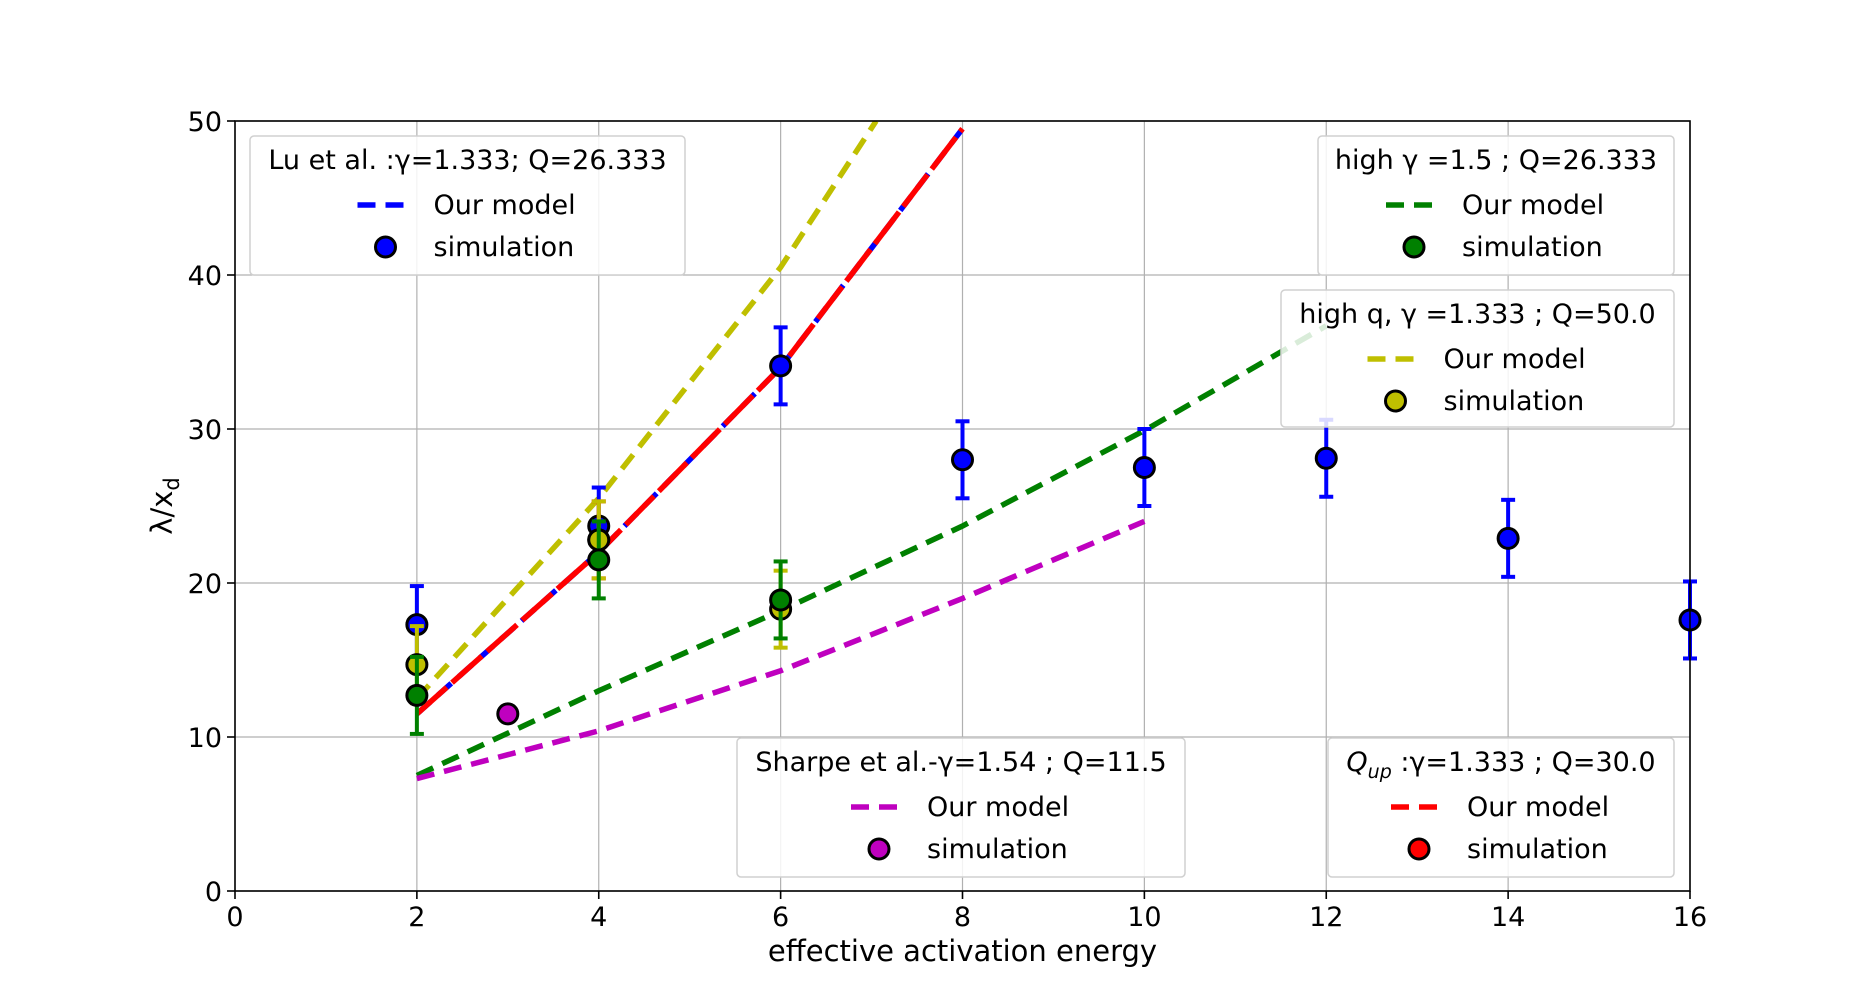  What do you see at coordinates (1500, 765) in the screenshot?
I see `legend-title: Qup :γ=1.333 ; Q=30.0` at bounding box center [1500, 765].